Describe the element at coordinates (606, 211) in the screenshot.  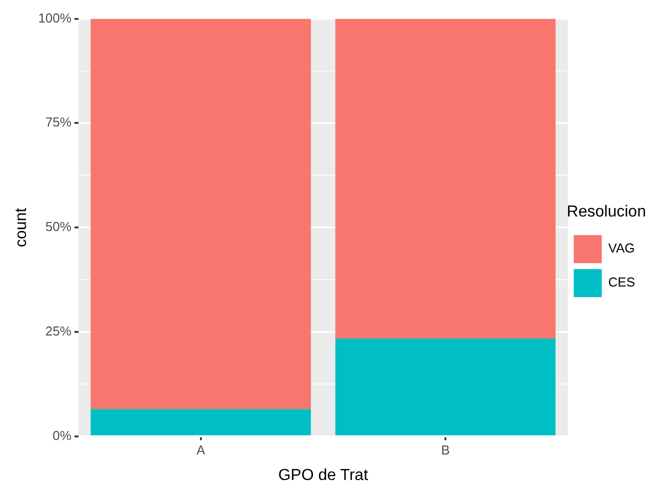
I see `legend-title: Resolucion` at that location.